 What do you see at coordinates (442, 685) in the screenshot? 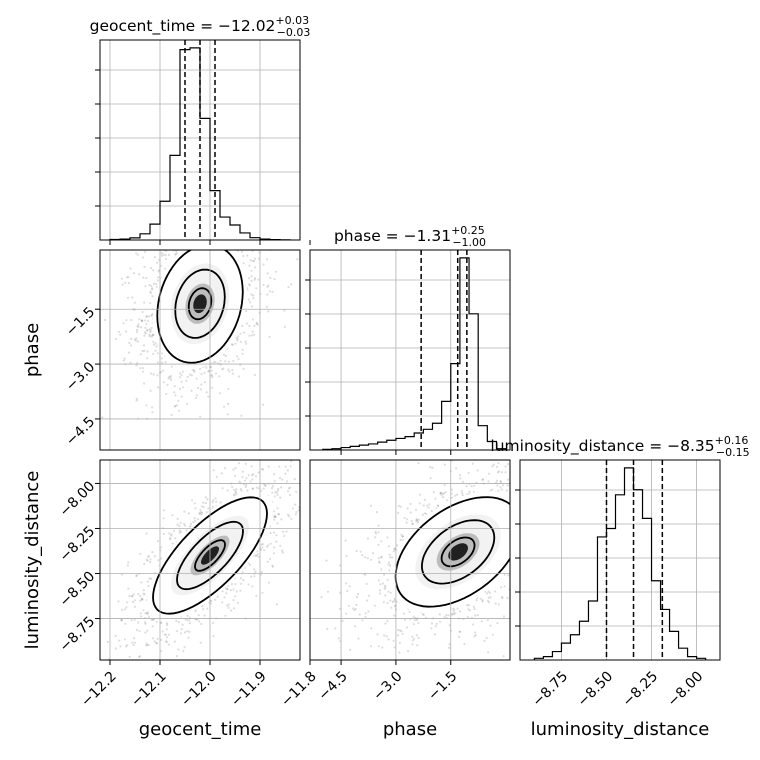
I see `x-tick-label: −1.5` at bounding box center [442, 685].